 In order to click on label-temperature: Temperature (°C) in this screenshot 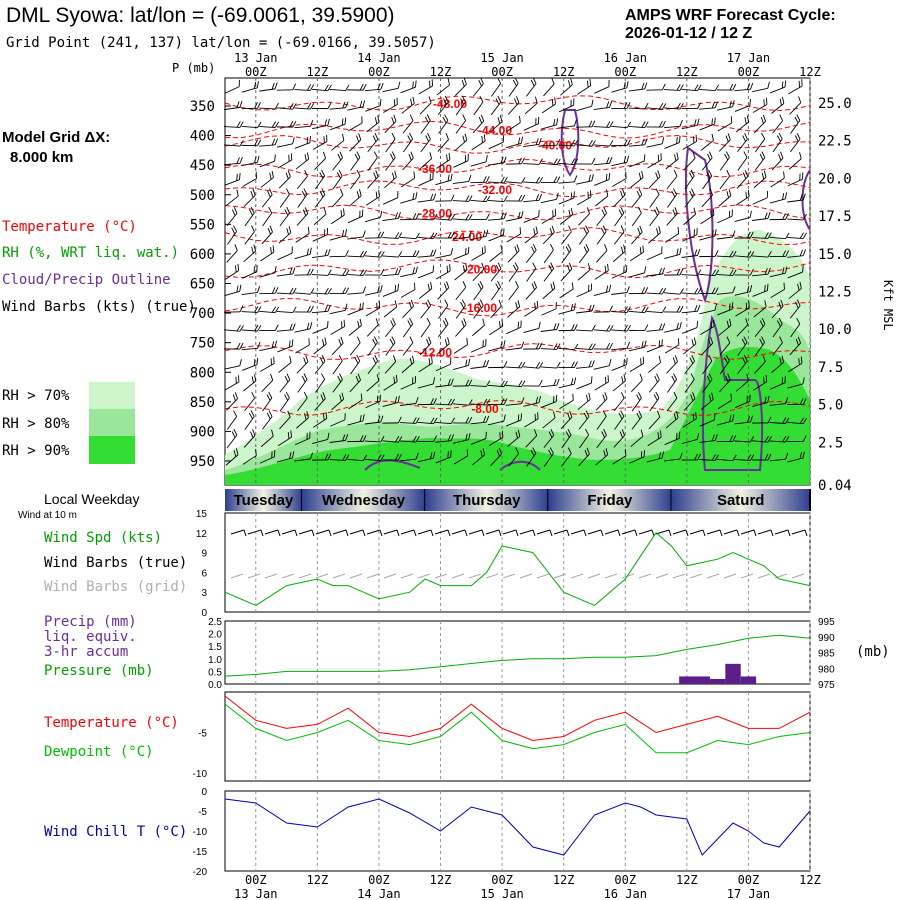, I will do `click(111, 723)`.